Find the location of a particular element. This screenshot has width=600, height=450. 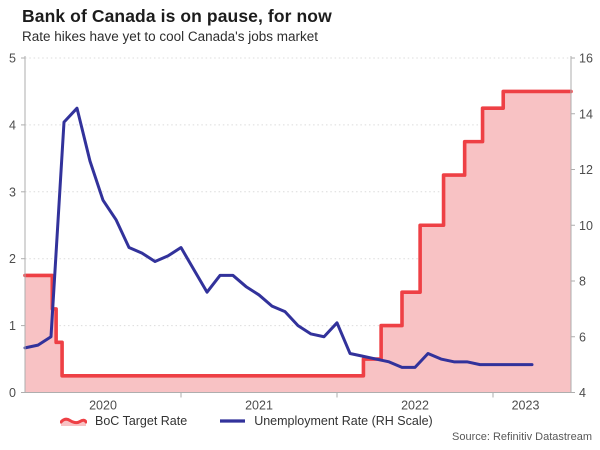

x-axis-year-label: 2021 is located at coordinates (259, 406).